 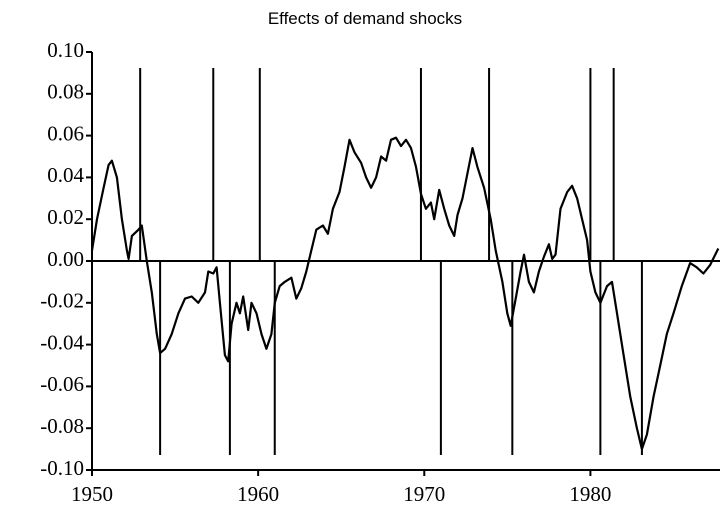 What do you see at coordinates (62, 426) in the screenshot?
I see `y-tick-label: -0.08` at bounding box center [62, 426].